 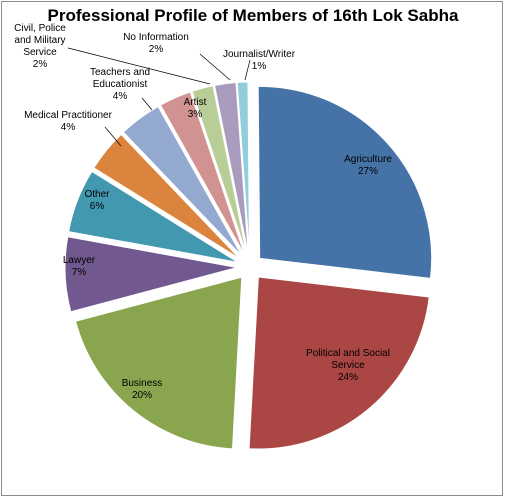 I want to click on pie-slice-political-and-social-service, so click(x=339, y=363).